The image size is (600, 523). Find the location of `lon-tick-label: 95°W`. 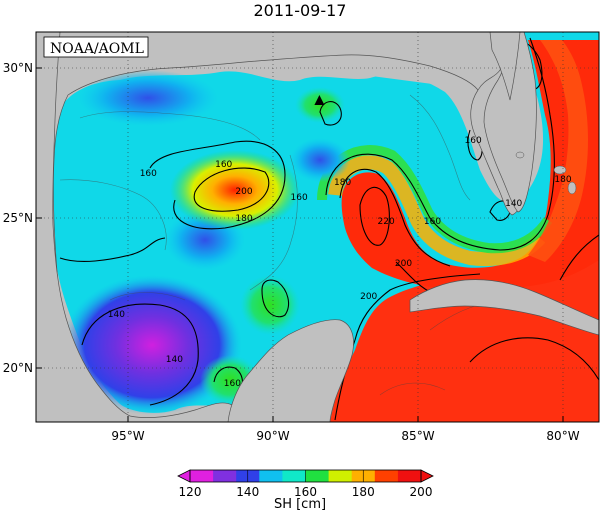

lon-tick-label: 95°W is located at coordinates (127, 436).